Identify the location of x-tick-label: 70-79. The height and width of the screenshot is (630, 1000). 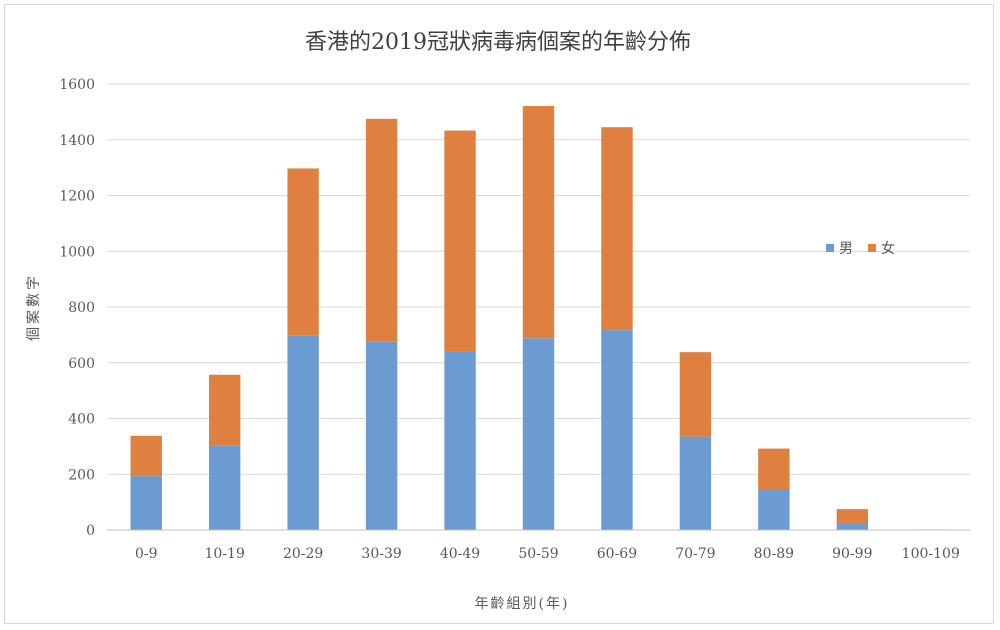
(695, 554).